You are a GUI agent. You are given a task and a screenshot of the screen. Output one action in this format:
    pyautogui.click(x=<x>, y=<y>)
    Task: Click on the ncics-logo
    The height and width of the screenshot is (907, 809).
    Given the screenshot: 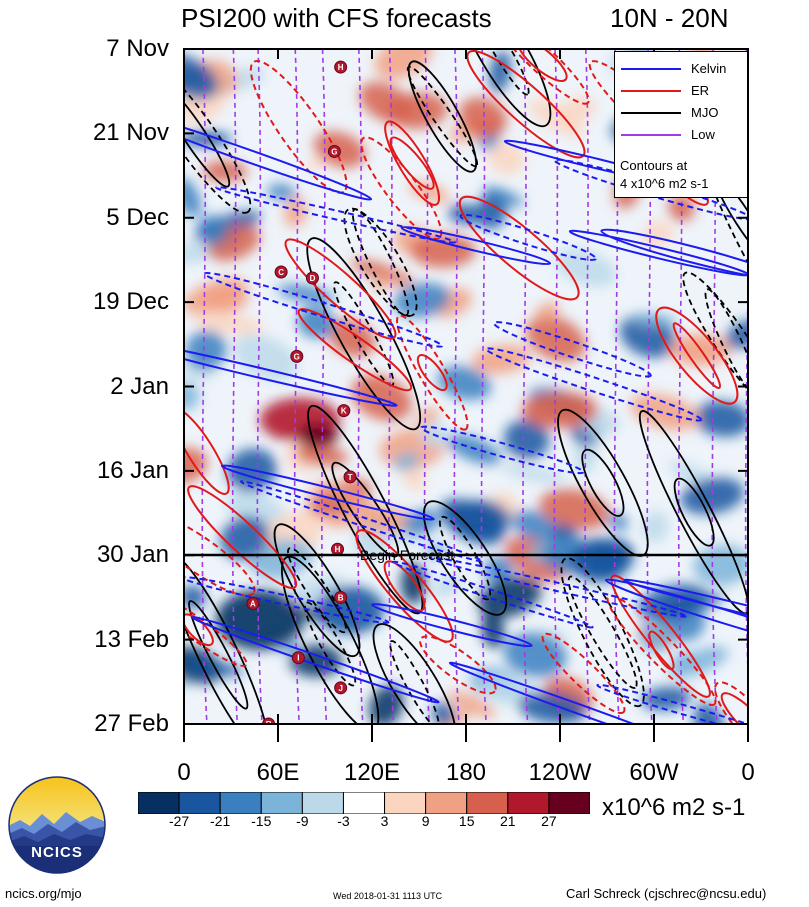 What is the action you would take?
    pyautogui.click(x=57, y=825)
    